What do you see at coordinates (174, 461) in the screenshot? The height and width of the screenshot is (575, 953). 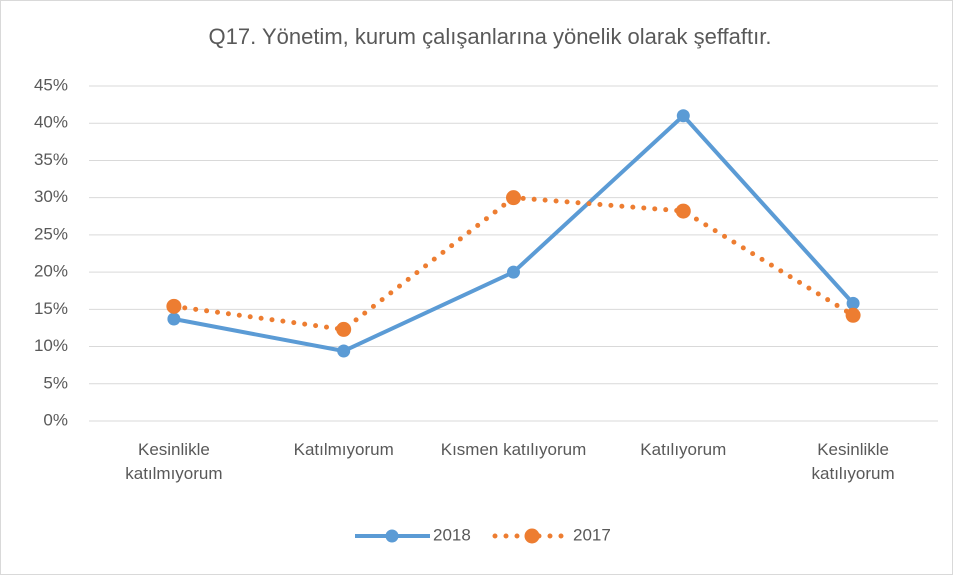 I see `x-tick-label: Kesinlikle katılmıyorum` at bounding box center [174, 461].